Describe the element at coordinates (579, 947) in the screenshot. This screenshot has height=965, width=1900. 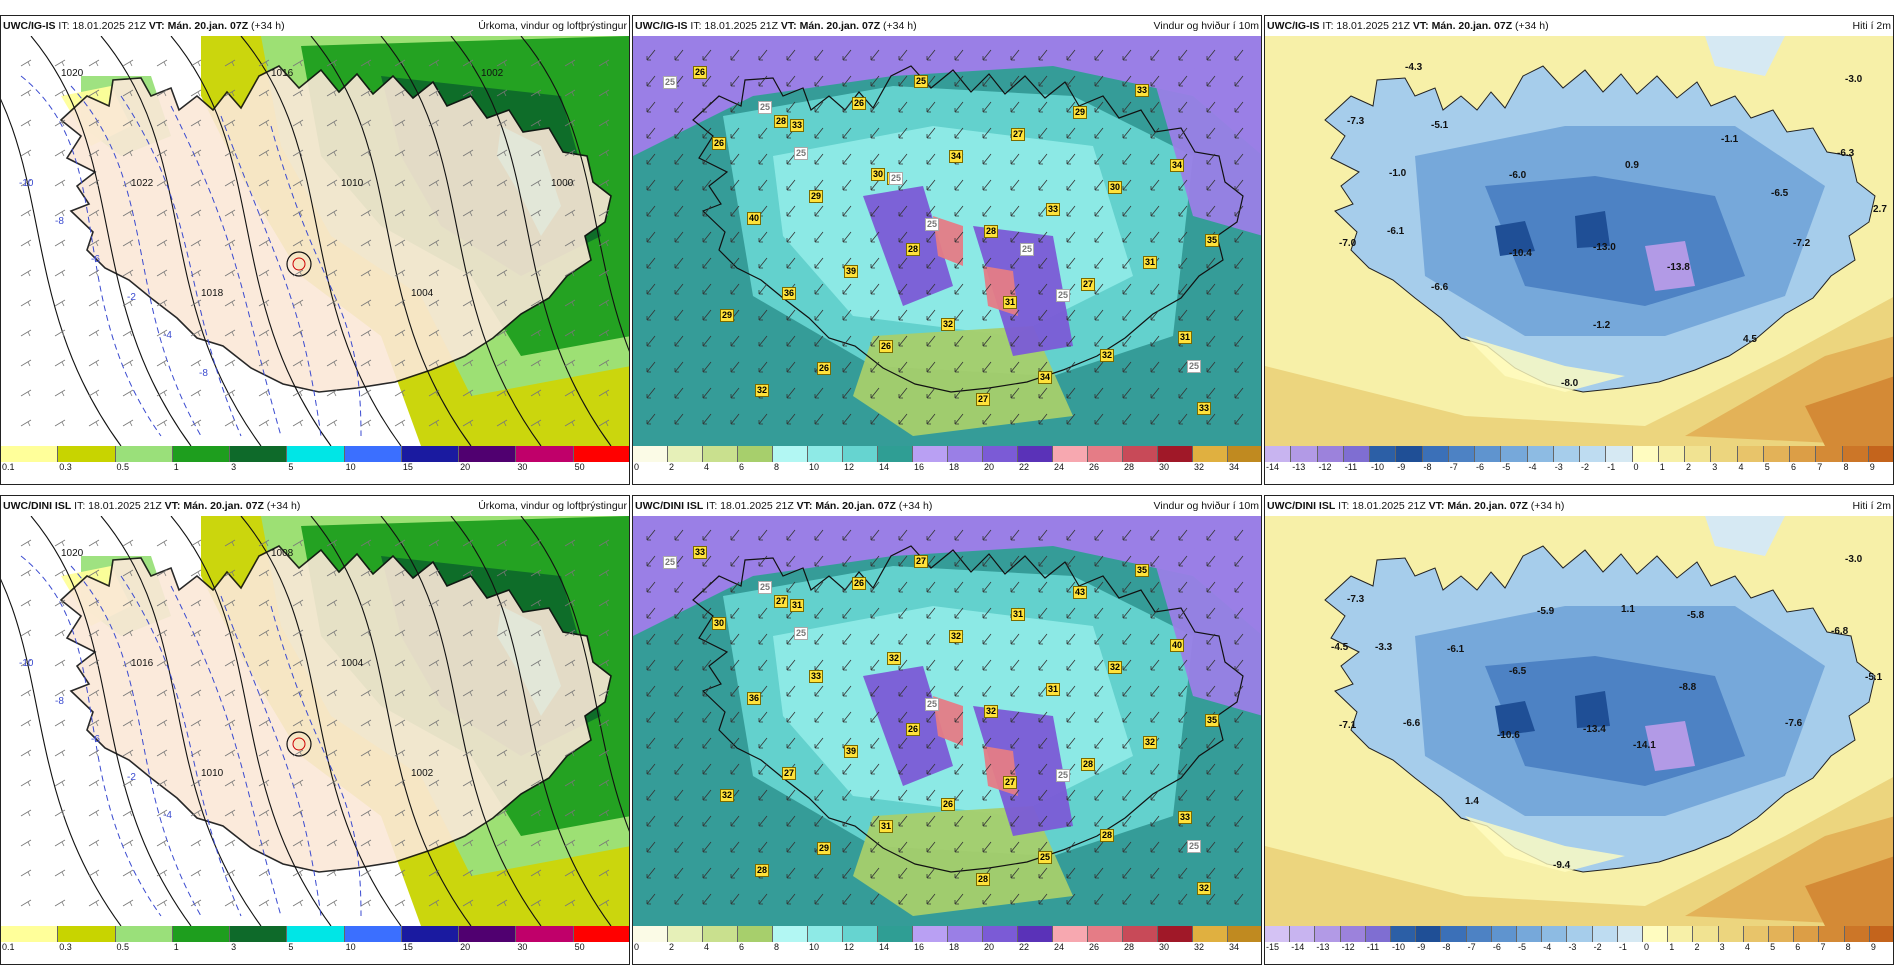
I see `colorbar-tick: 50` at that location.